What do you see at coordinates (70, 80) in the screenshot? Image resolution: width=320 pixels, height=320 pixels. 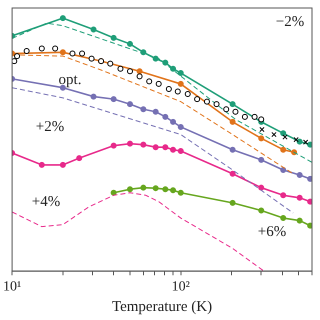 I see `annotation: opt.` at bounding box center [70, 80].